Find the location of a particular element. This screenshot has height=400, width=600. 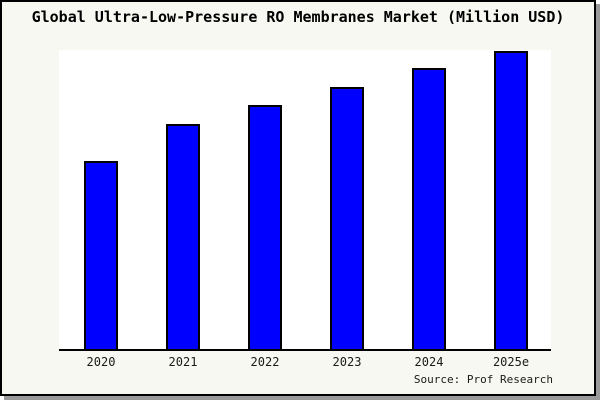

x-tick-label-2022: 2022 is located at coordinates (265, 362).